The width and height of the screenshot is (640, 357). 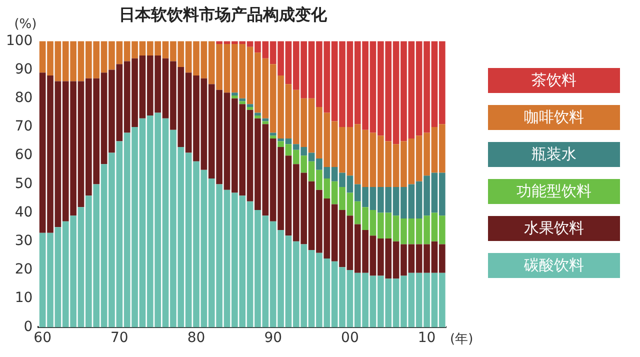 I want to click on y-tick-label: 30, so click(x=23, y=241).